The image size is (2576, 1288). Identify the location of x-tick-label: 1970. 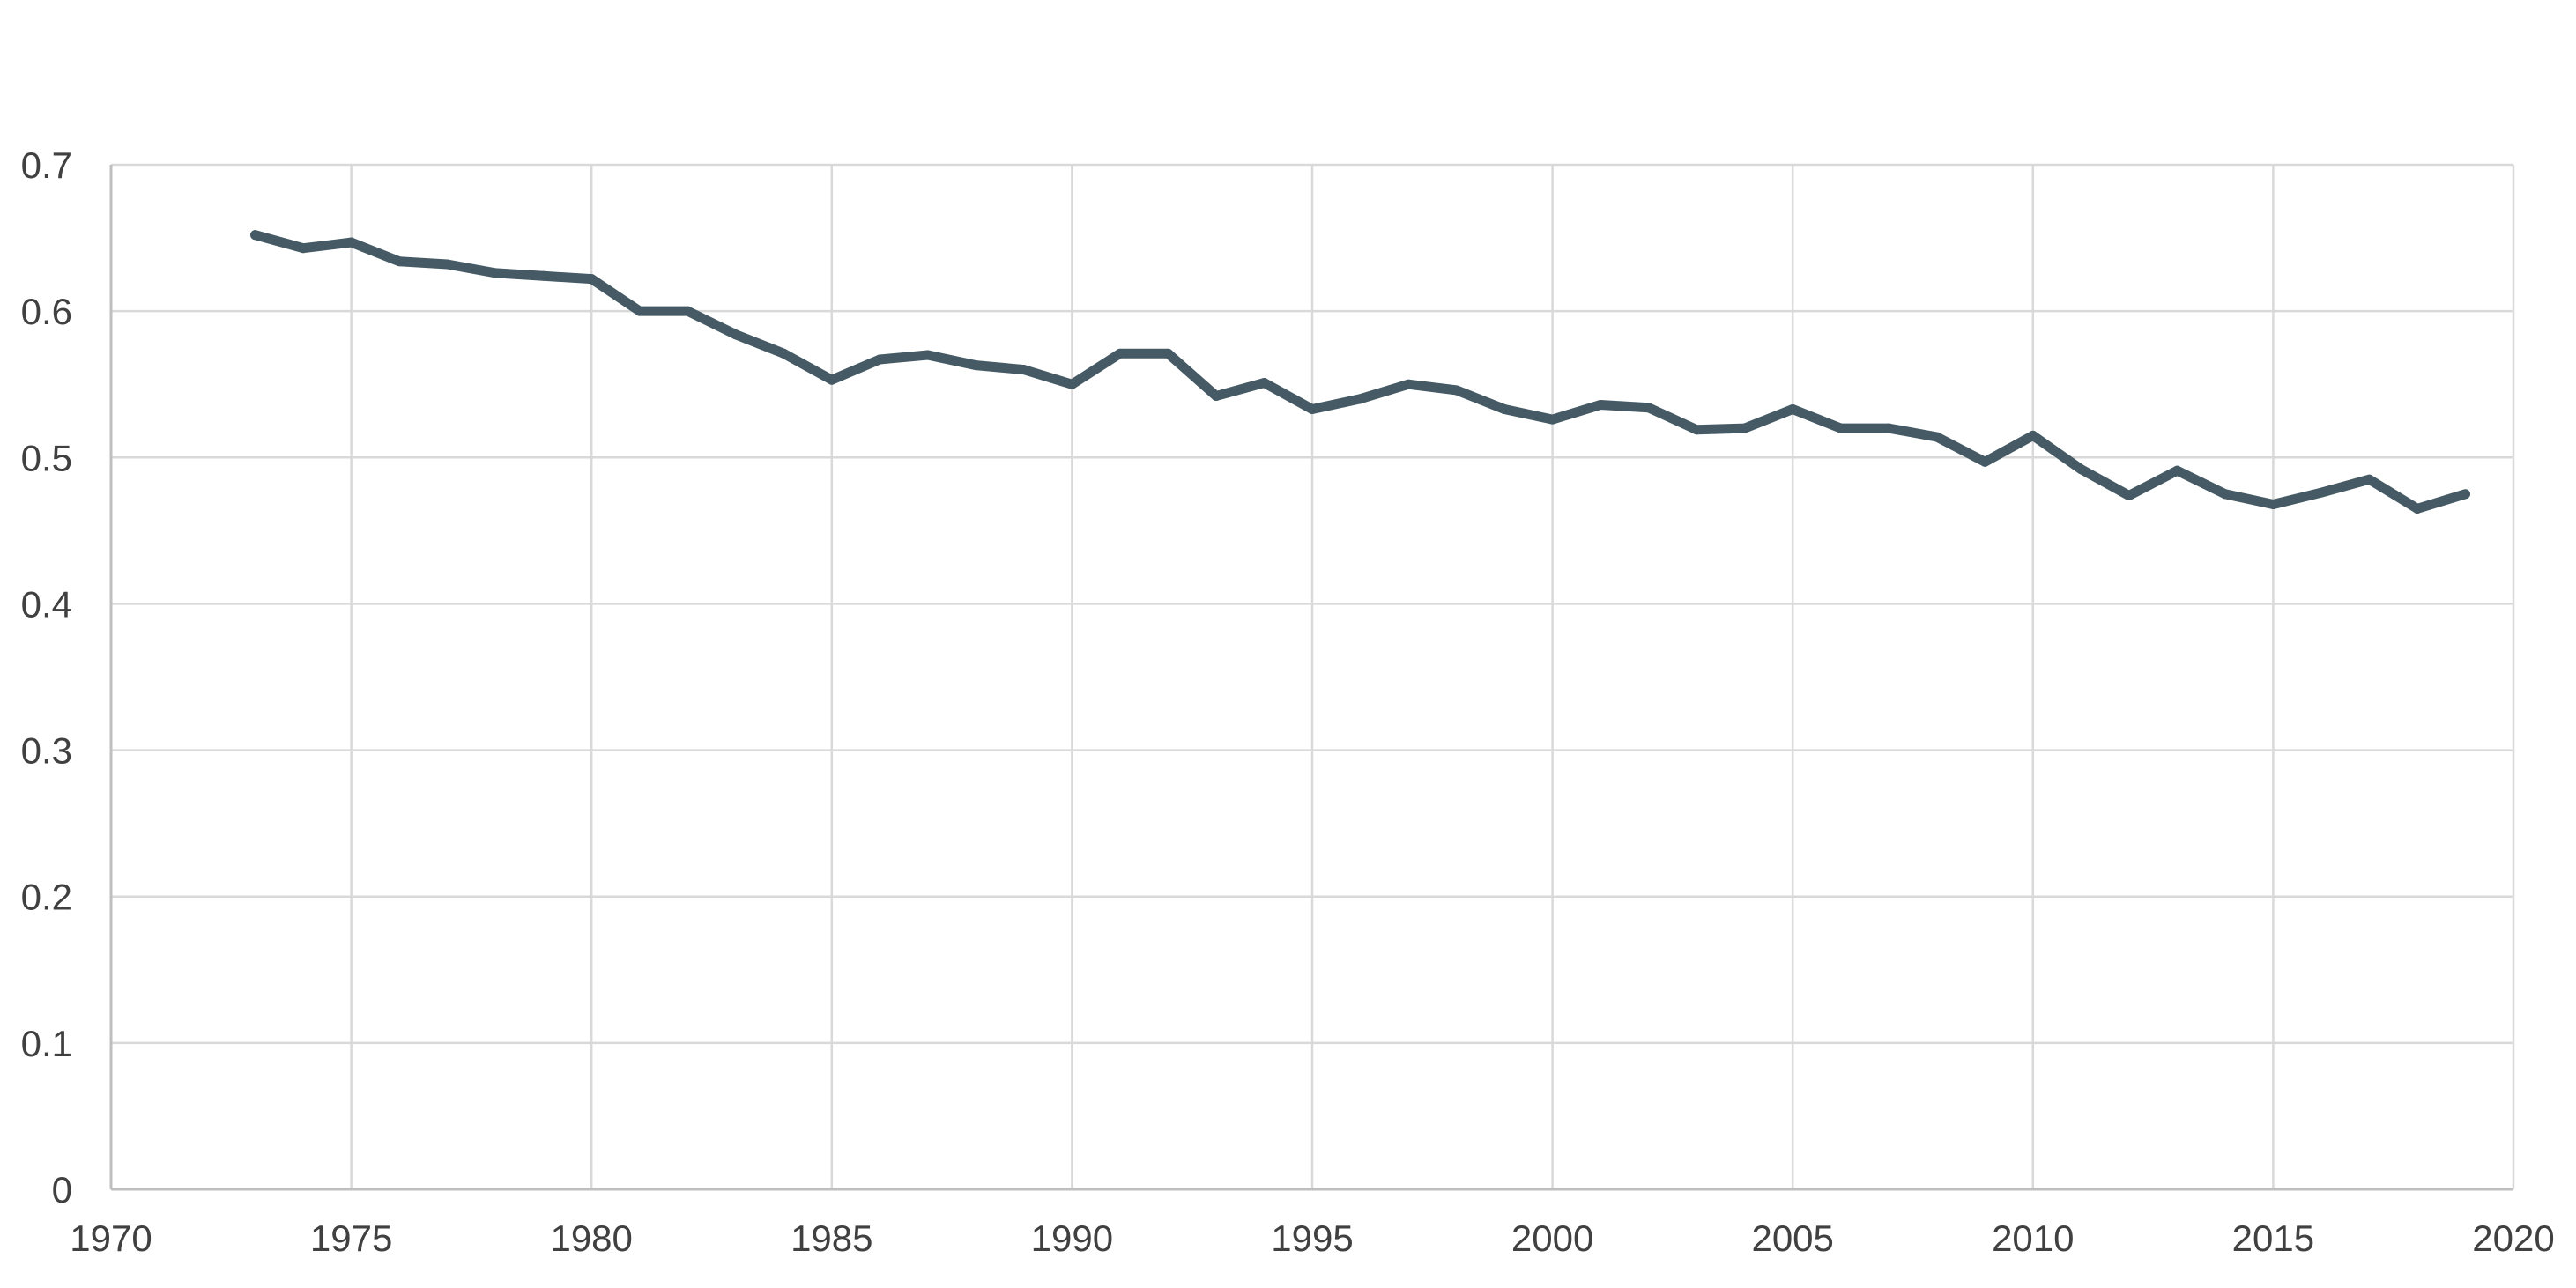
(111, 1239).